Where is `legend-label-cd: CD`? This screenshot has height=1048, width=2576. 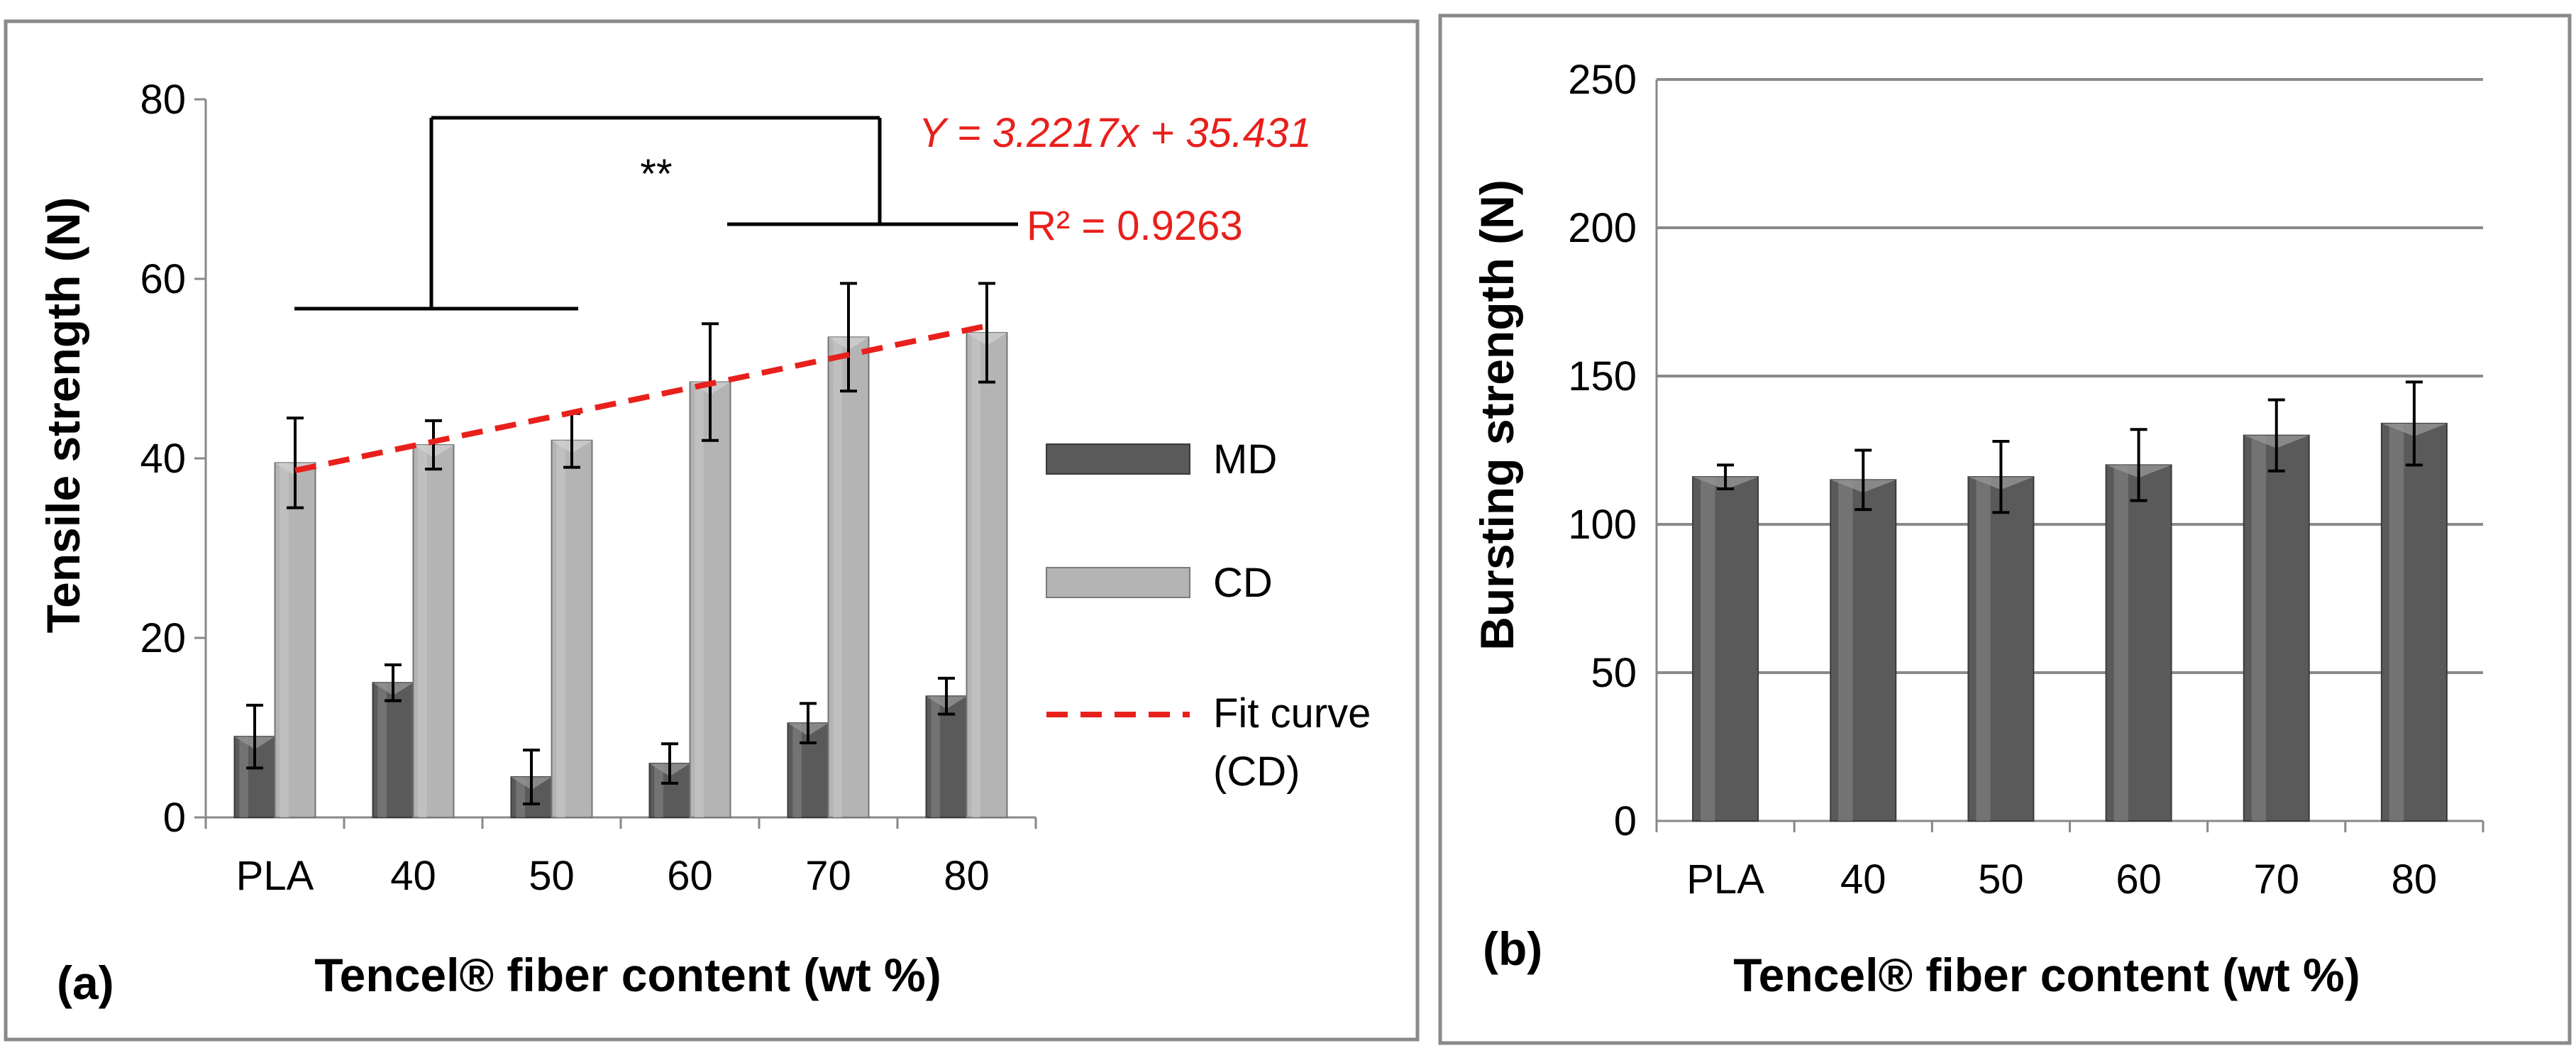
legend-label-cd: CD is located at coordinates (1243, 583).